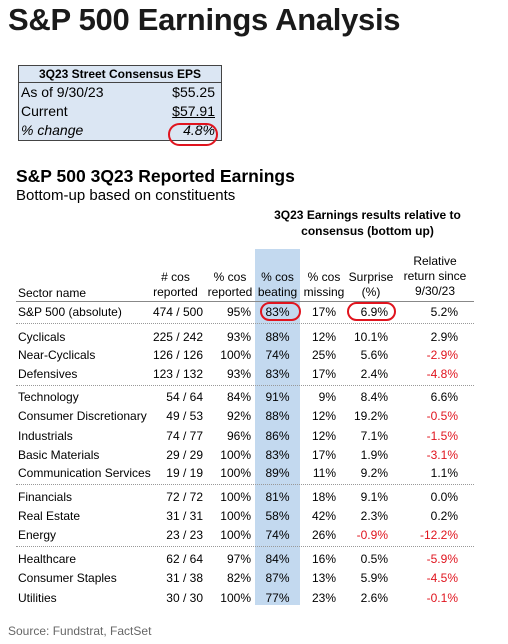 The height and width of the screenshot is (644, 508). Describe the element at coordinates (280, 311) in the screenshot. I see `highlight-circle-beating` at that location.